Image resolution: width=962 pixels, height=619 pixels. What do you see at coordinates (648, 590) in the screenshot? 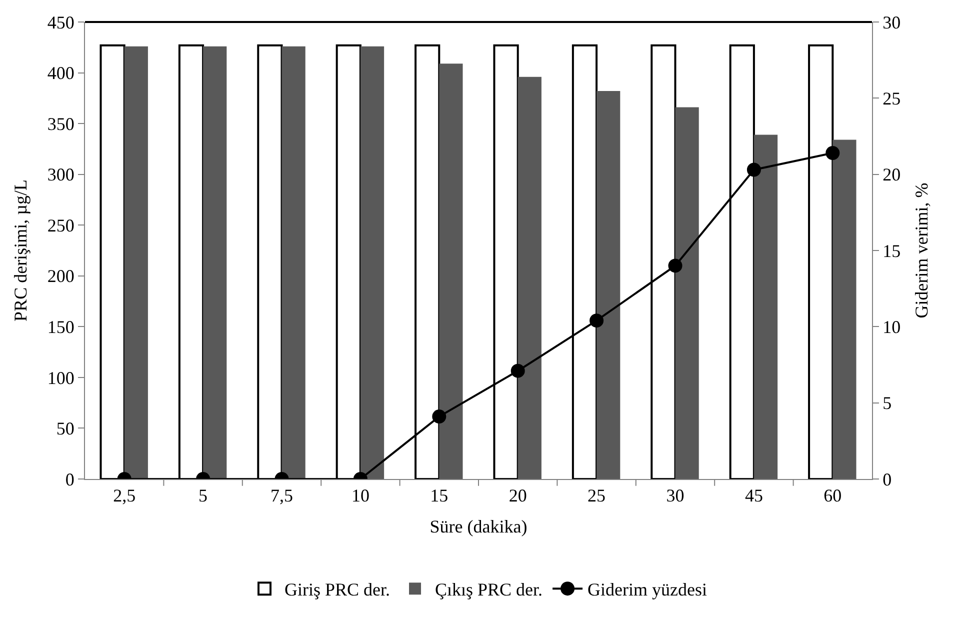
I see `legend-label: Giderim yüzdesi` at bounding box center [648, 590].